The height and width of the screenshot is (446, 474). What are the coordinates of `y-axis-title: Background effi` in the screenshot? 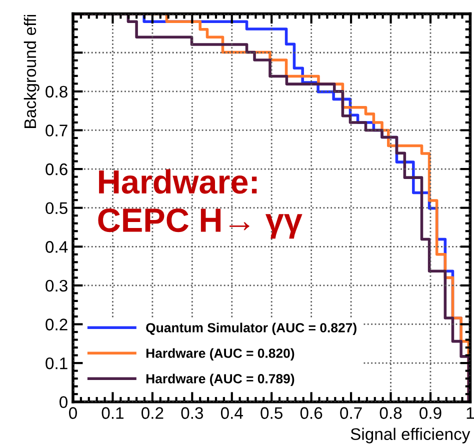 It's located at (32, 71).